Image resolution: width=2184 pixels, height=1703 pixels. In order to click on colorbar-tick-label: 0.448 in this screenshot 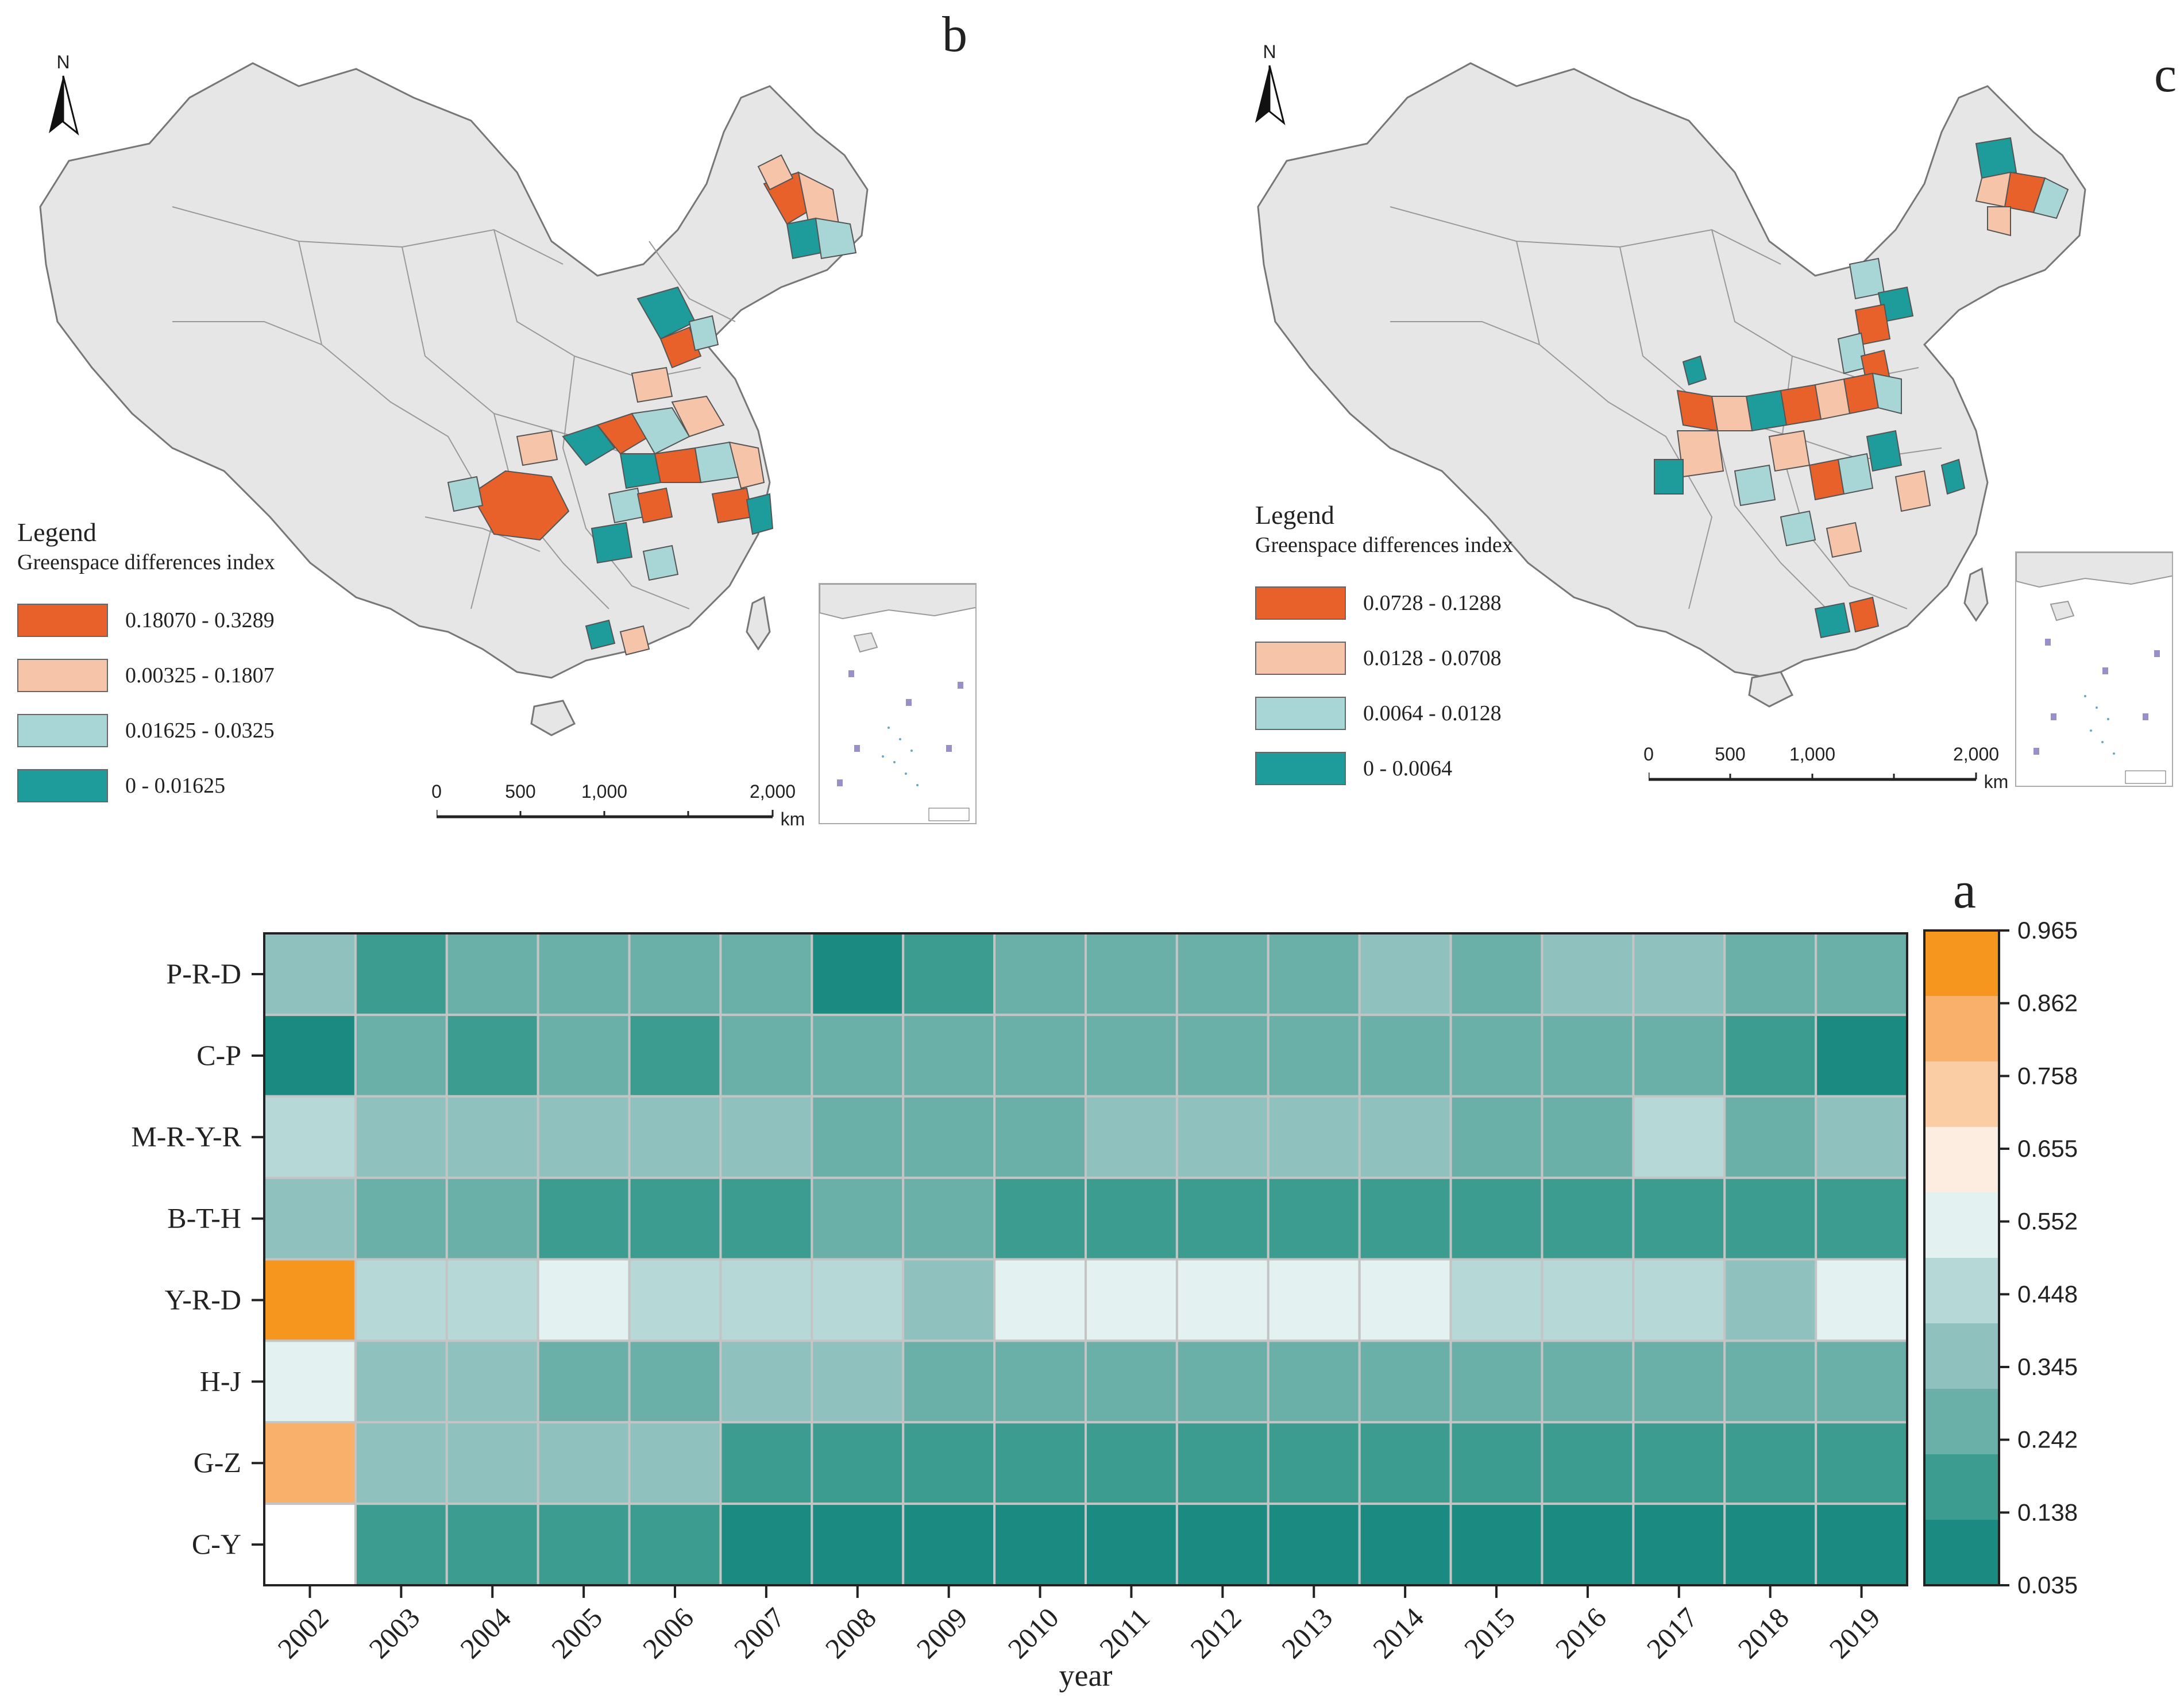, I will do `click(2048, 1293)`.